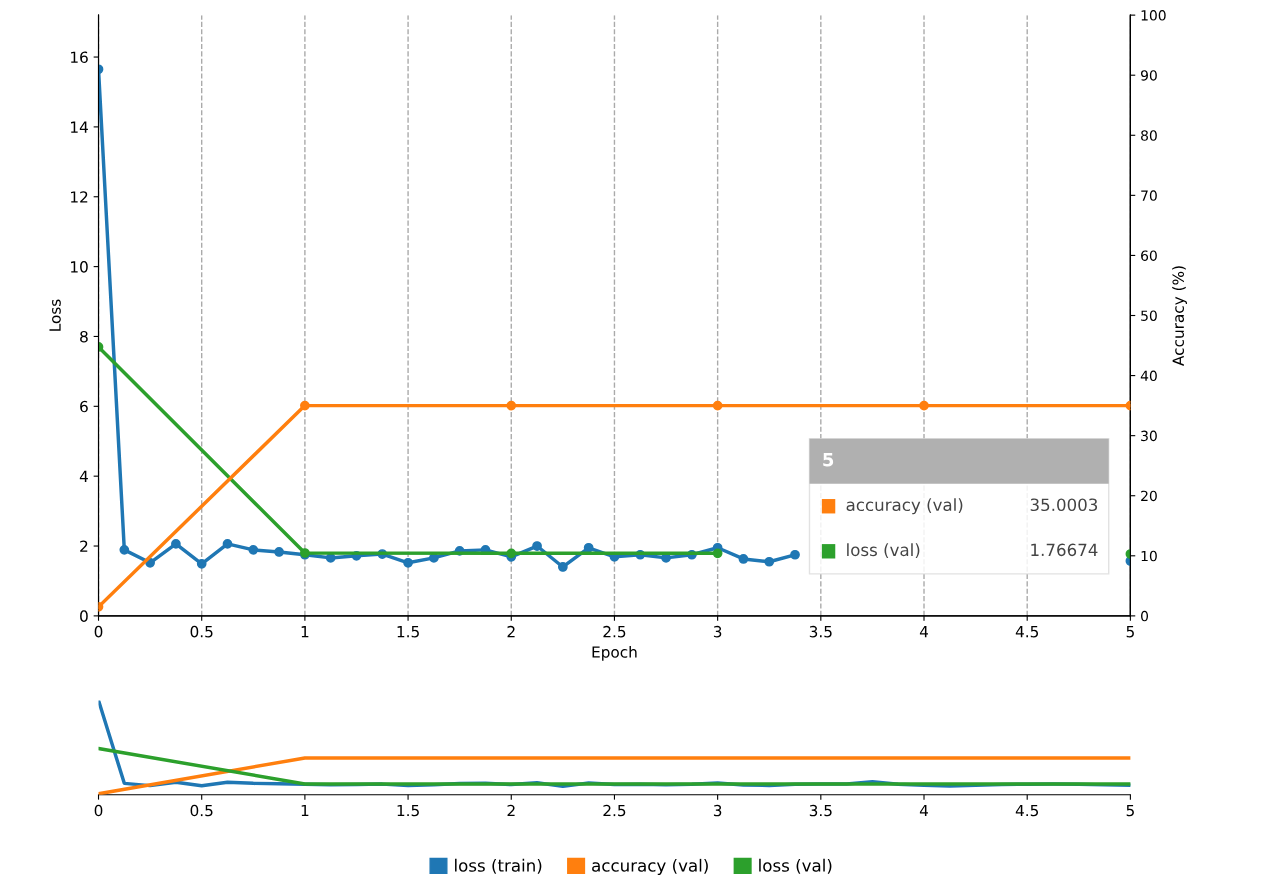 The image size is (1263, 890). Describe the element at coordinates (79, 127) in the screenshot. I see `y-tick-label: 14` at that location.